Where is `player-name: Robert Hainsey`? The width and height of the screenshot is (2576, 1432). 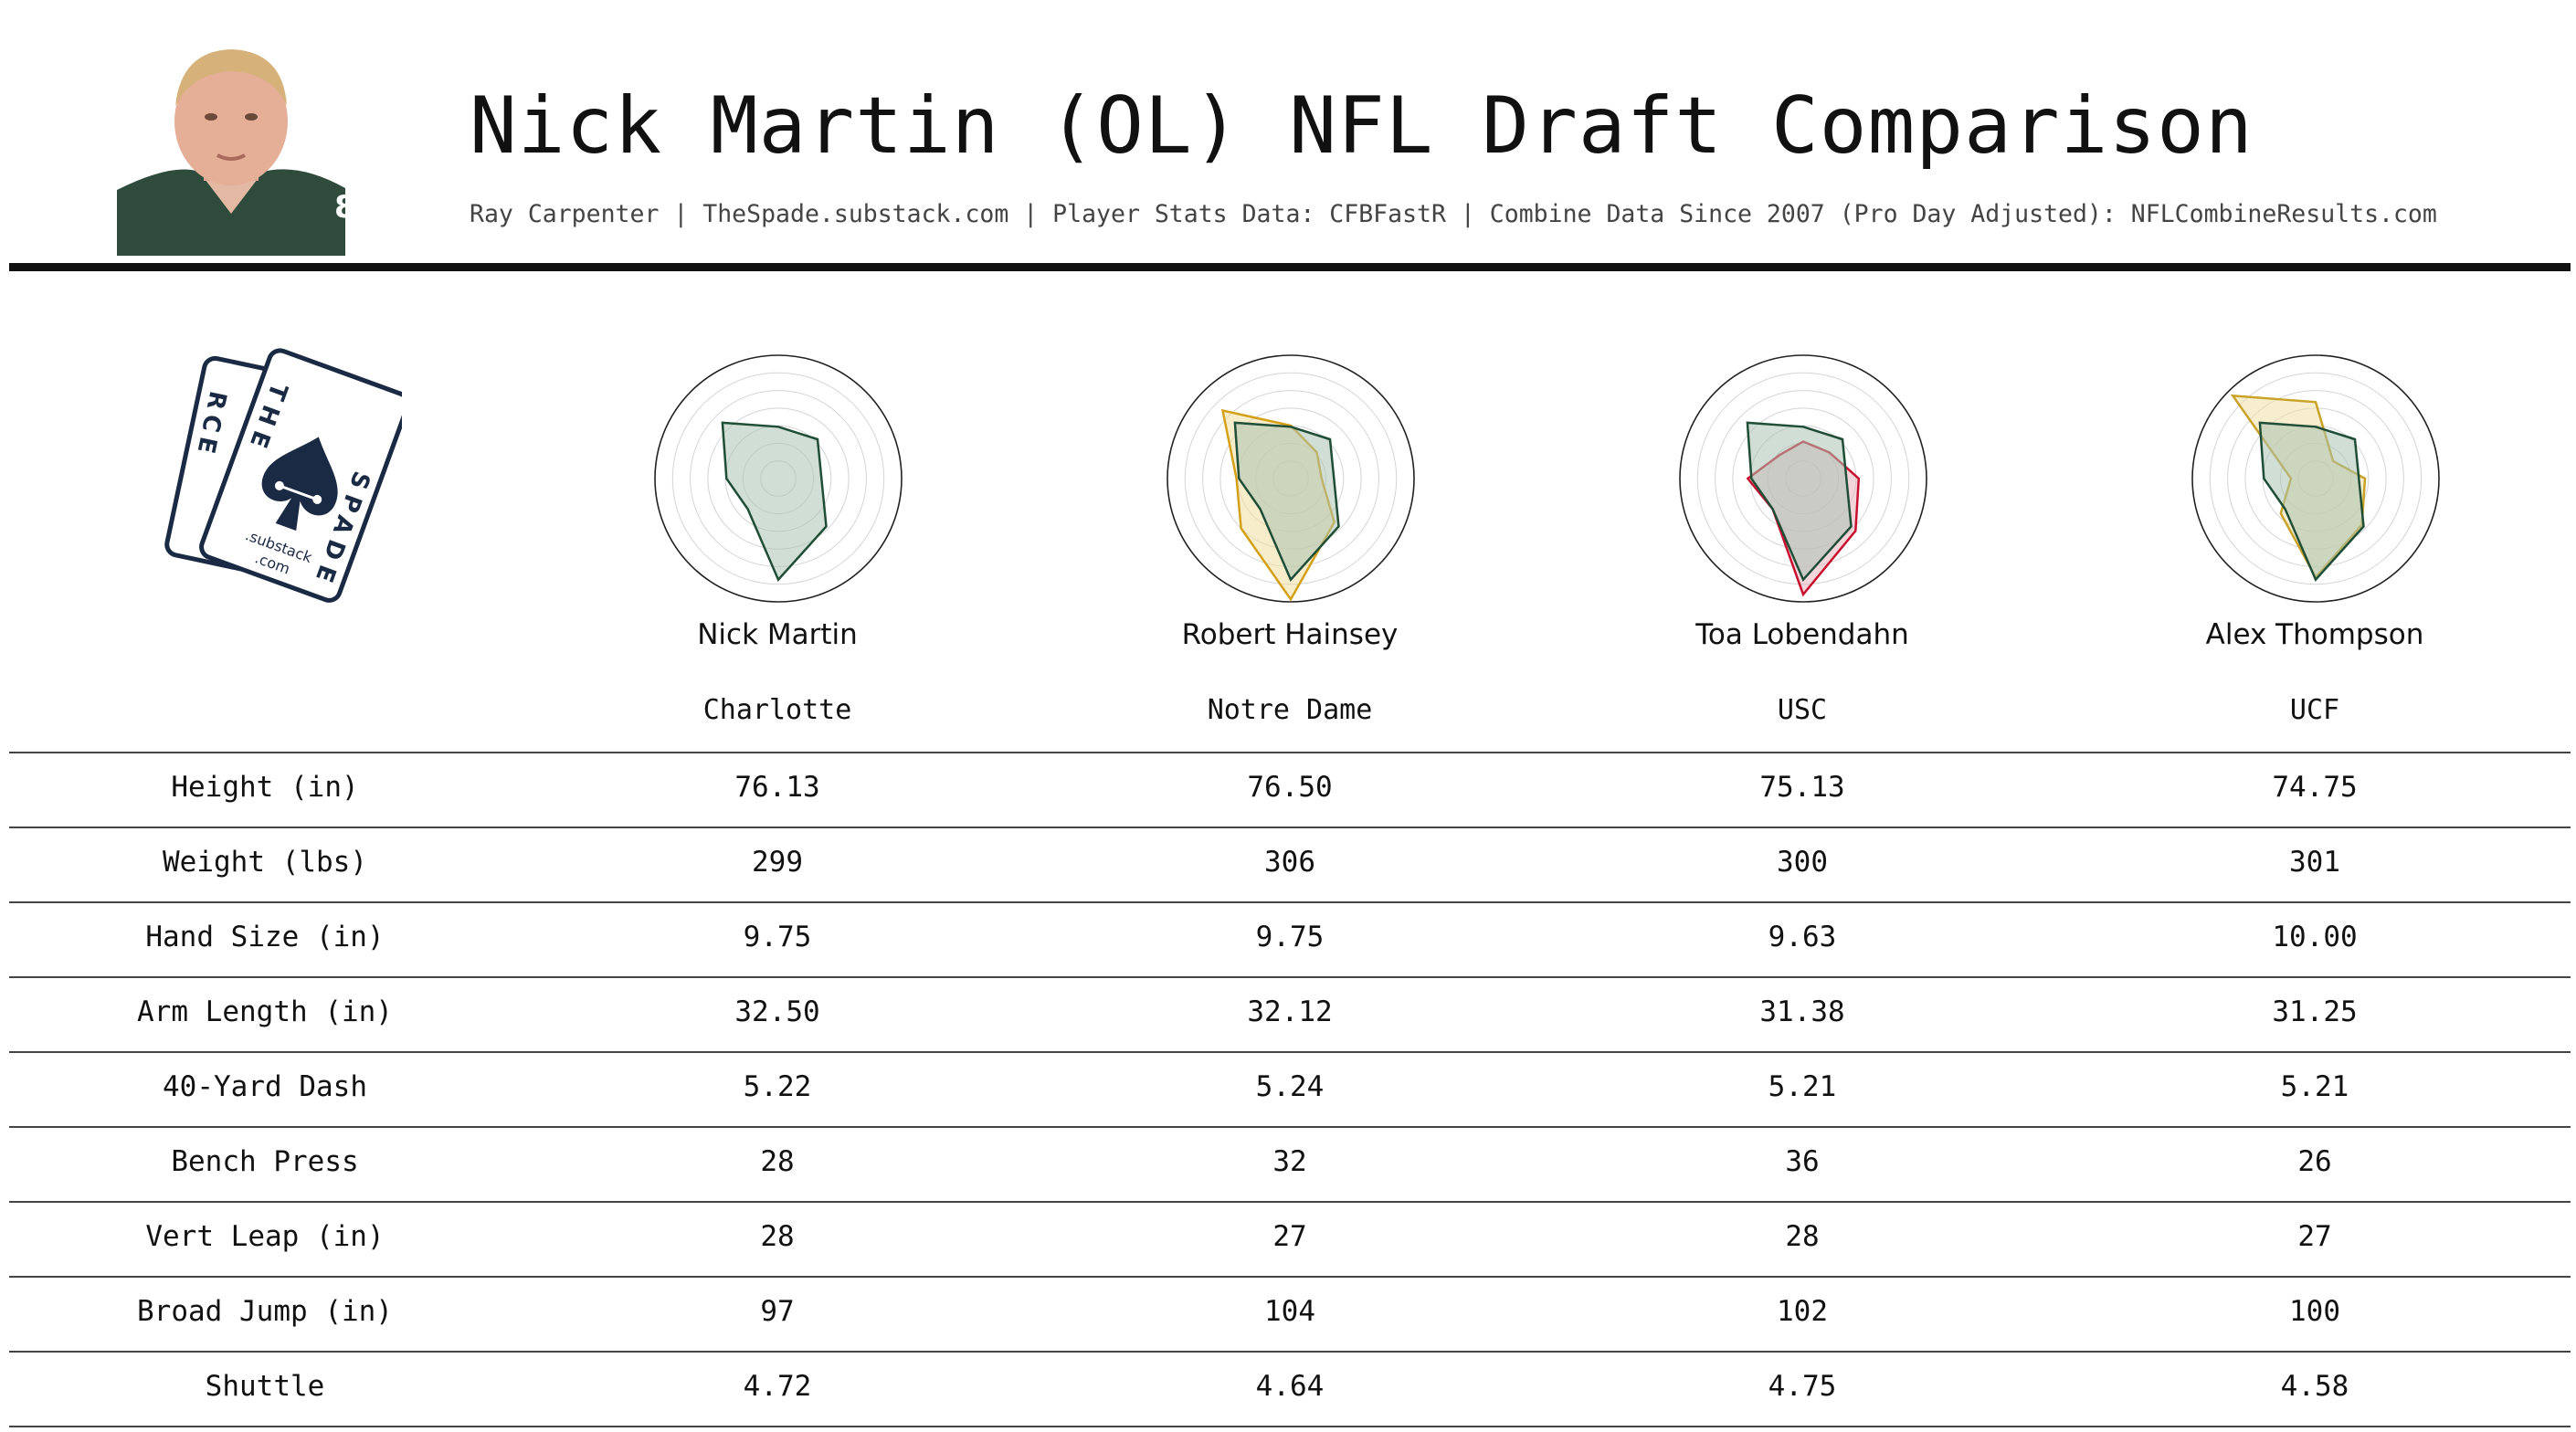 player-name: Robert Hainsey is located at coordinates (1290, 634).